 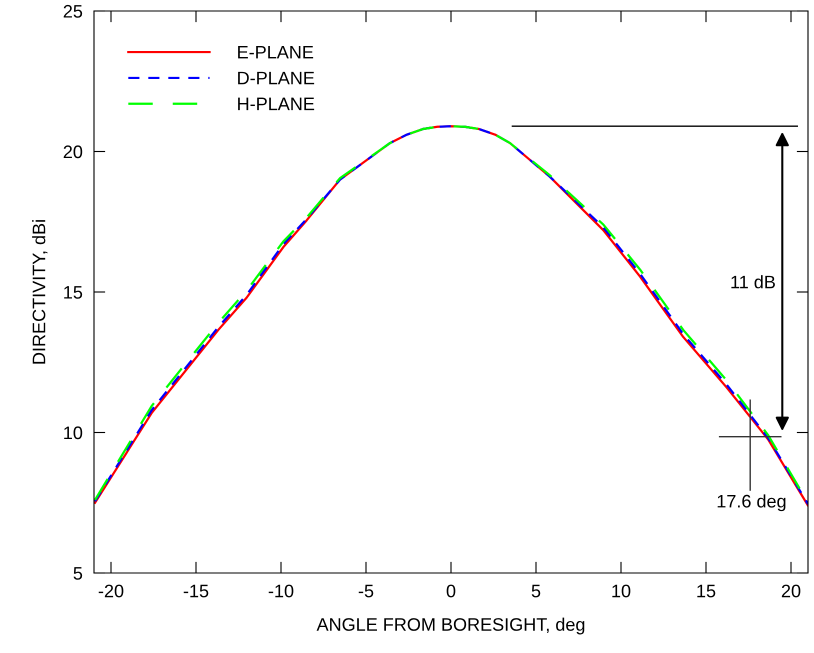 I want to click on x-tick-label: -20, so click(x=111, y=591).